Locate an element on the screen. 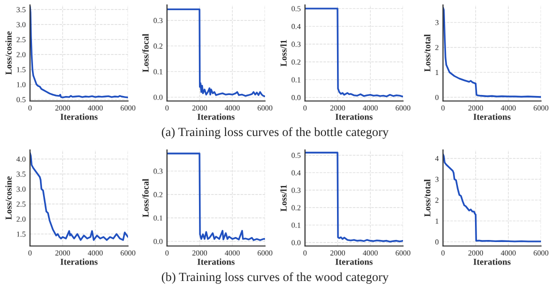 This screenshot has height=298, width=550. text: (a) Training loss curves of the bottle category is located at coordinates (275, 133).